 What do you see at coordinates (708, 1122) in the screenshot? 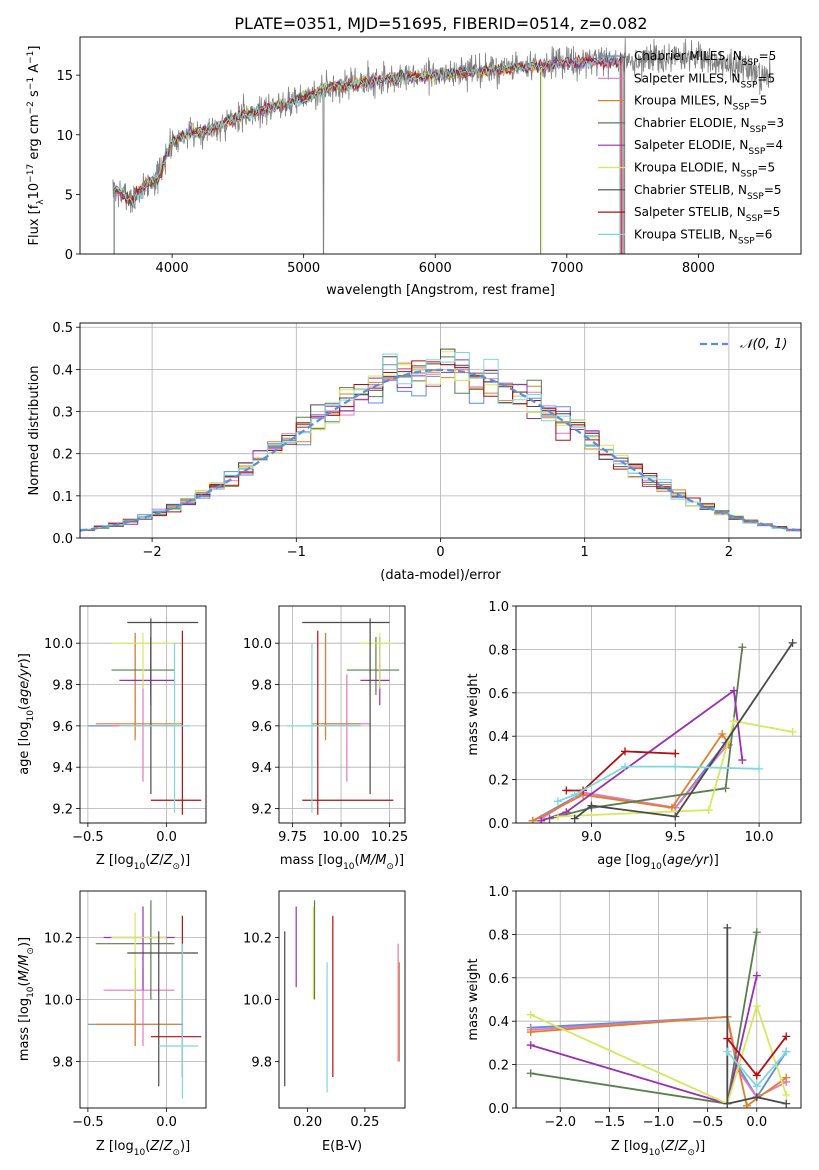
I see `x-tick-label: −0.5` at bounding box center [708, 1122].